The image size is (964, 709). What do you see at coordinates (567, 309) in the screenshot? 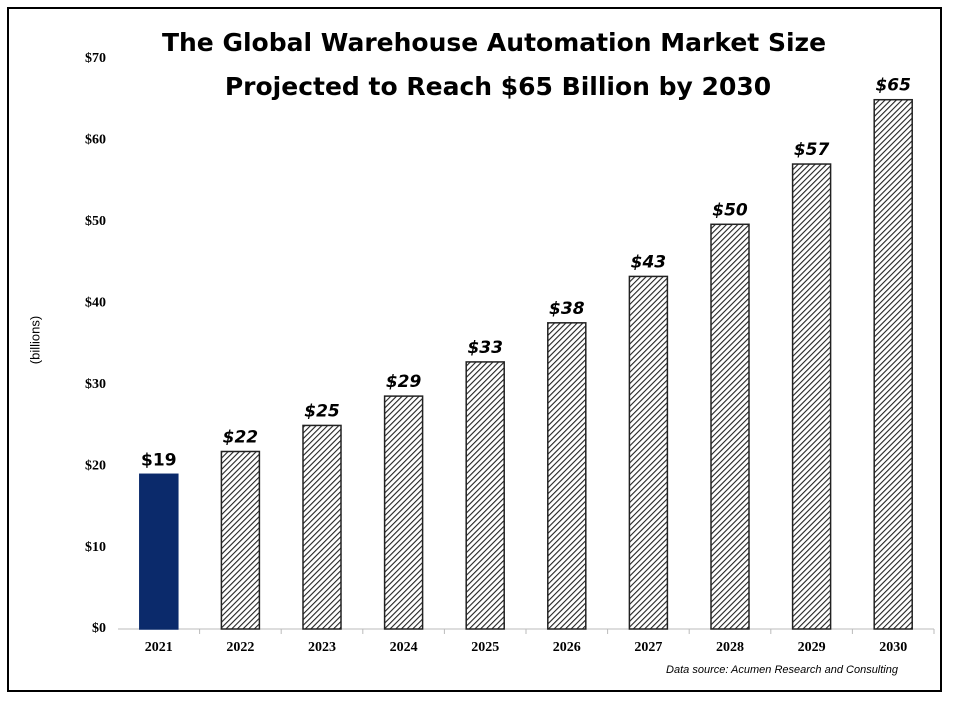
I see `data-label: $38` at bounding box center [567, 309].